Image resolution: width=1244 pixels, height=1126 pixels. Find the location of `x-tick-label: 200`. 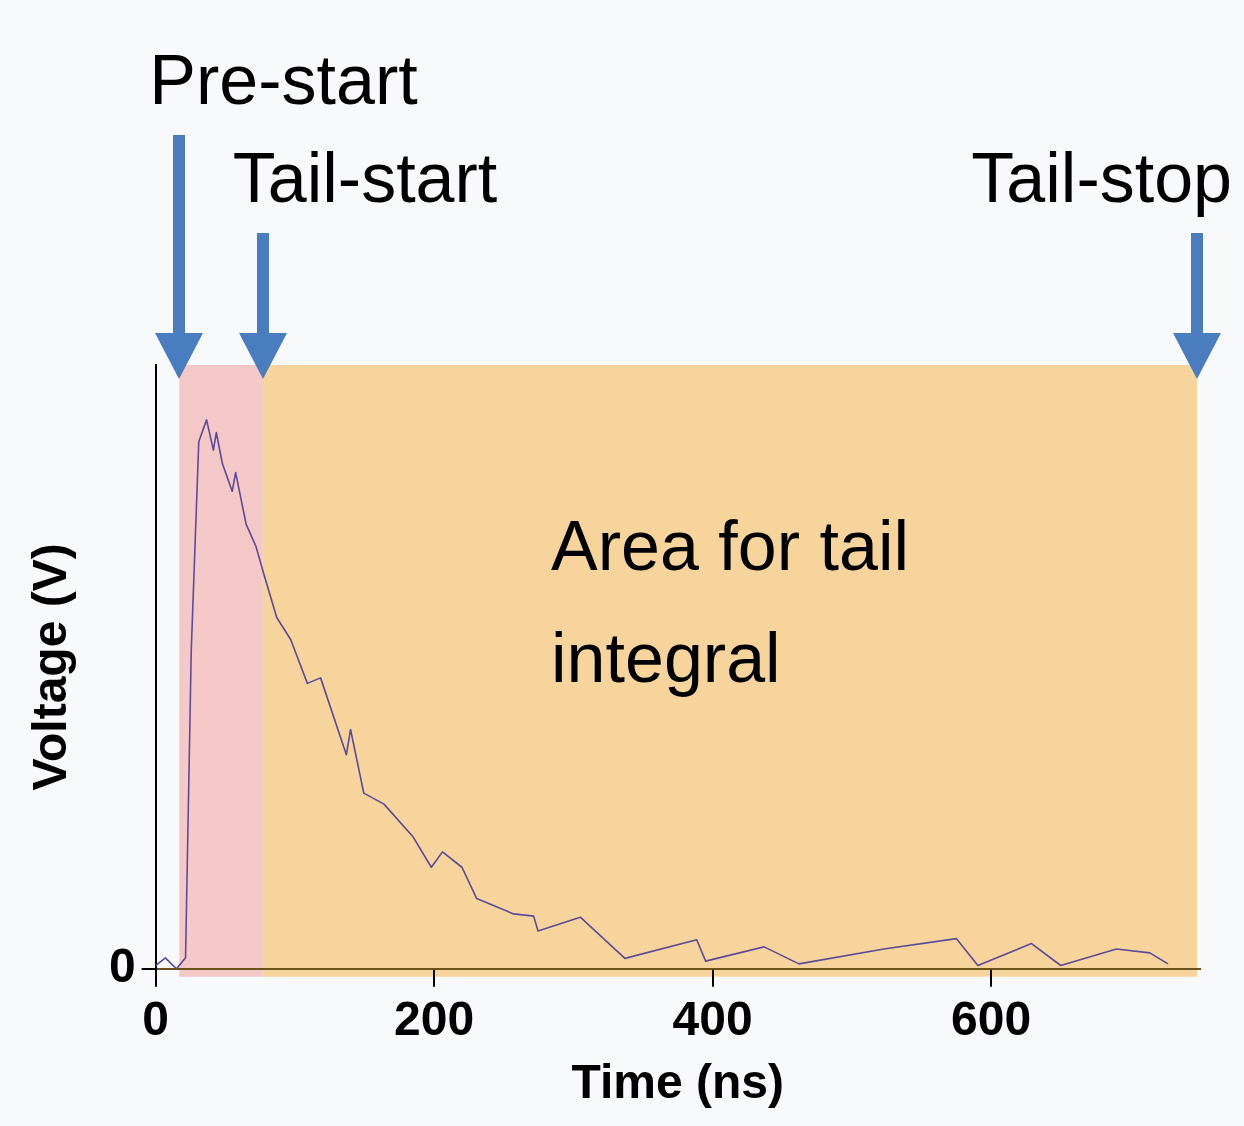

x-tick-label: 200 is located at coordinates (434, 1018).